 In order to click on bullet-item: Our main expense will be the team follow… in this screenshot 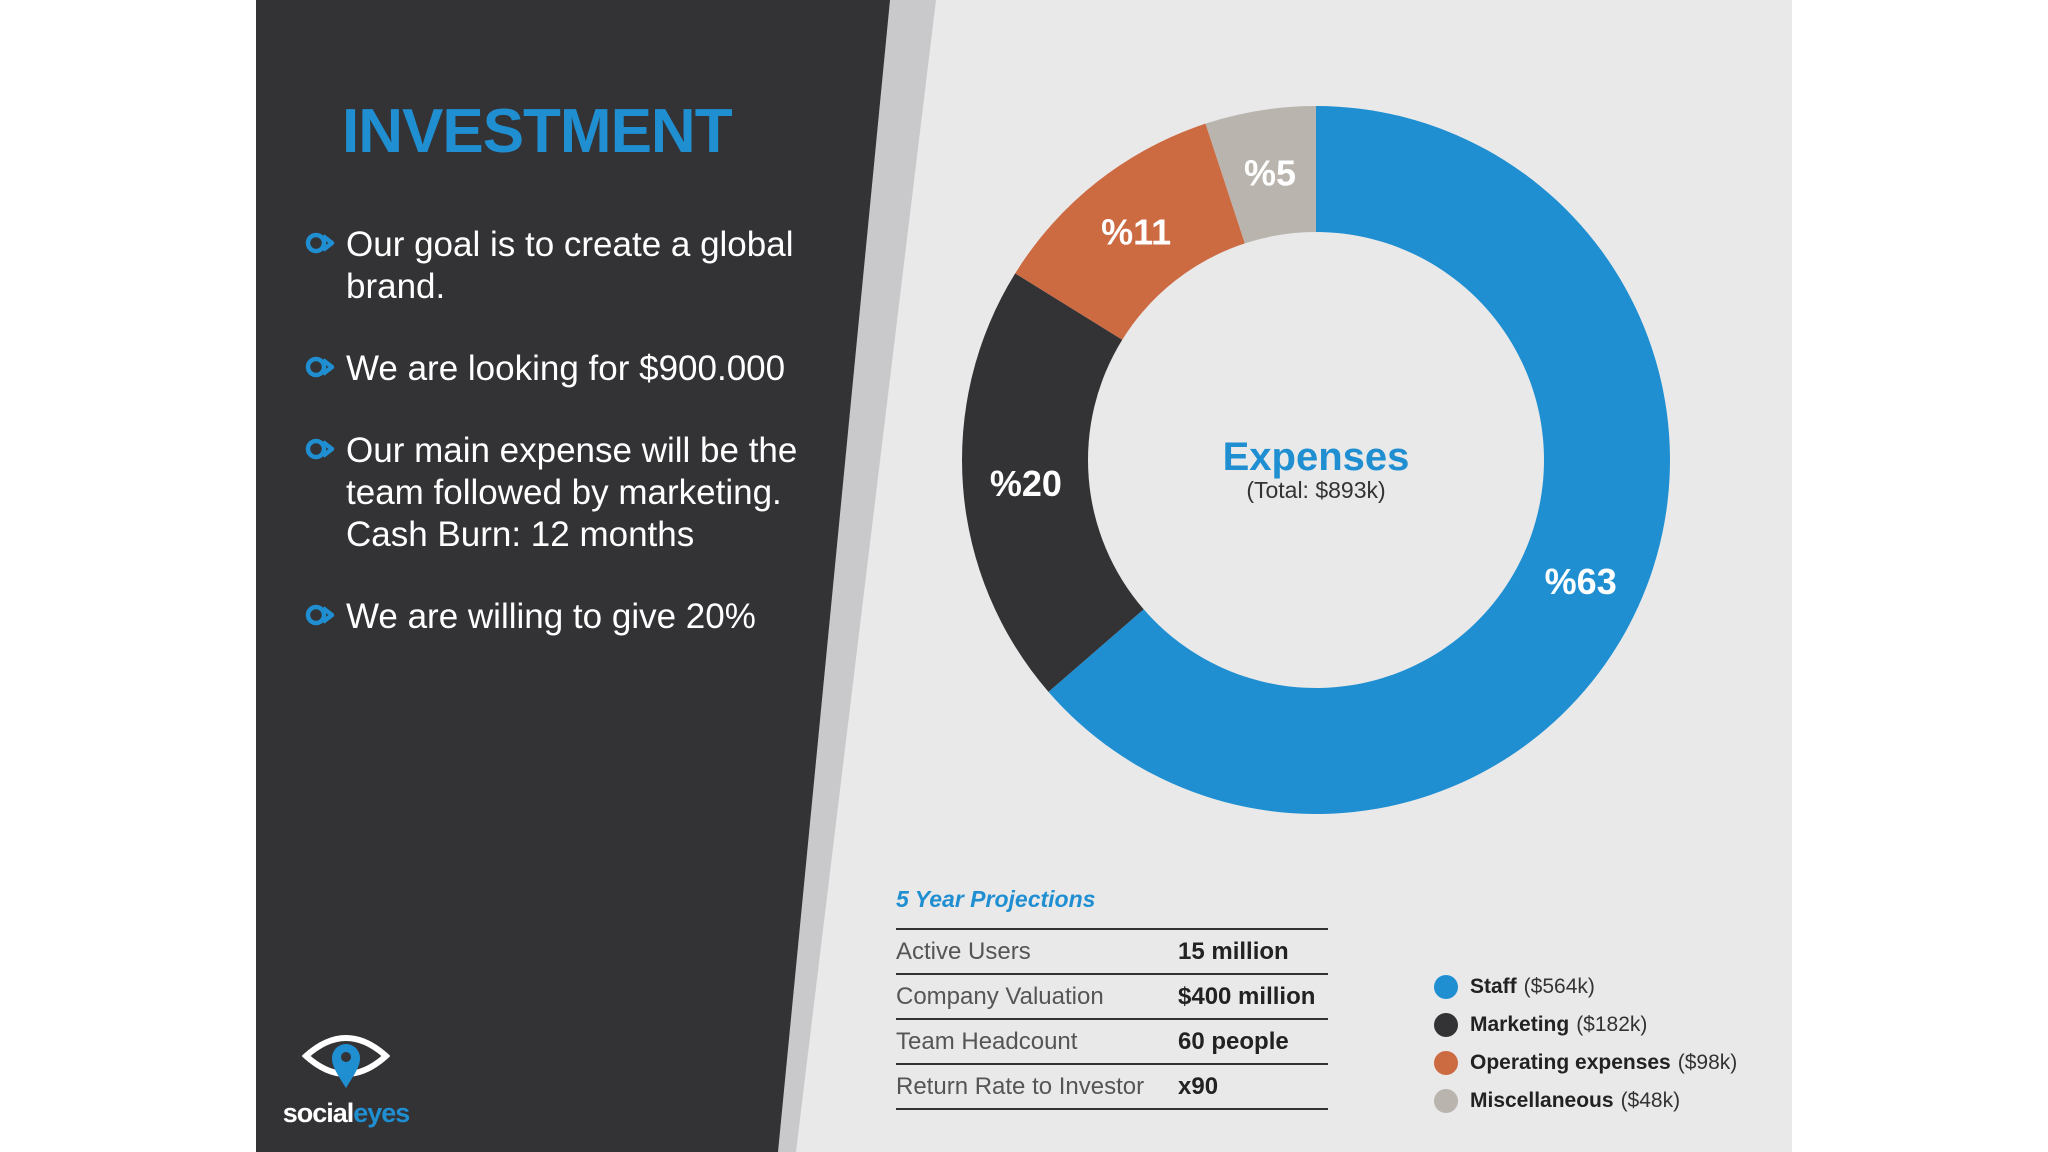, I will do `click(584, 493)`.